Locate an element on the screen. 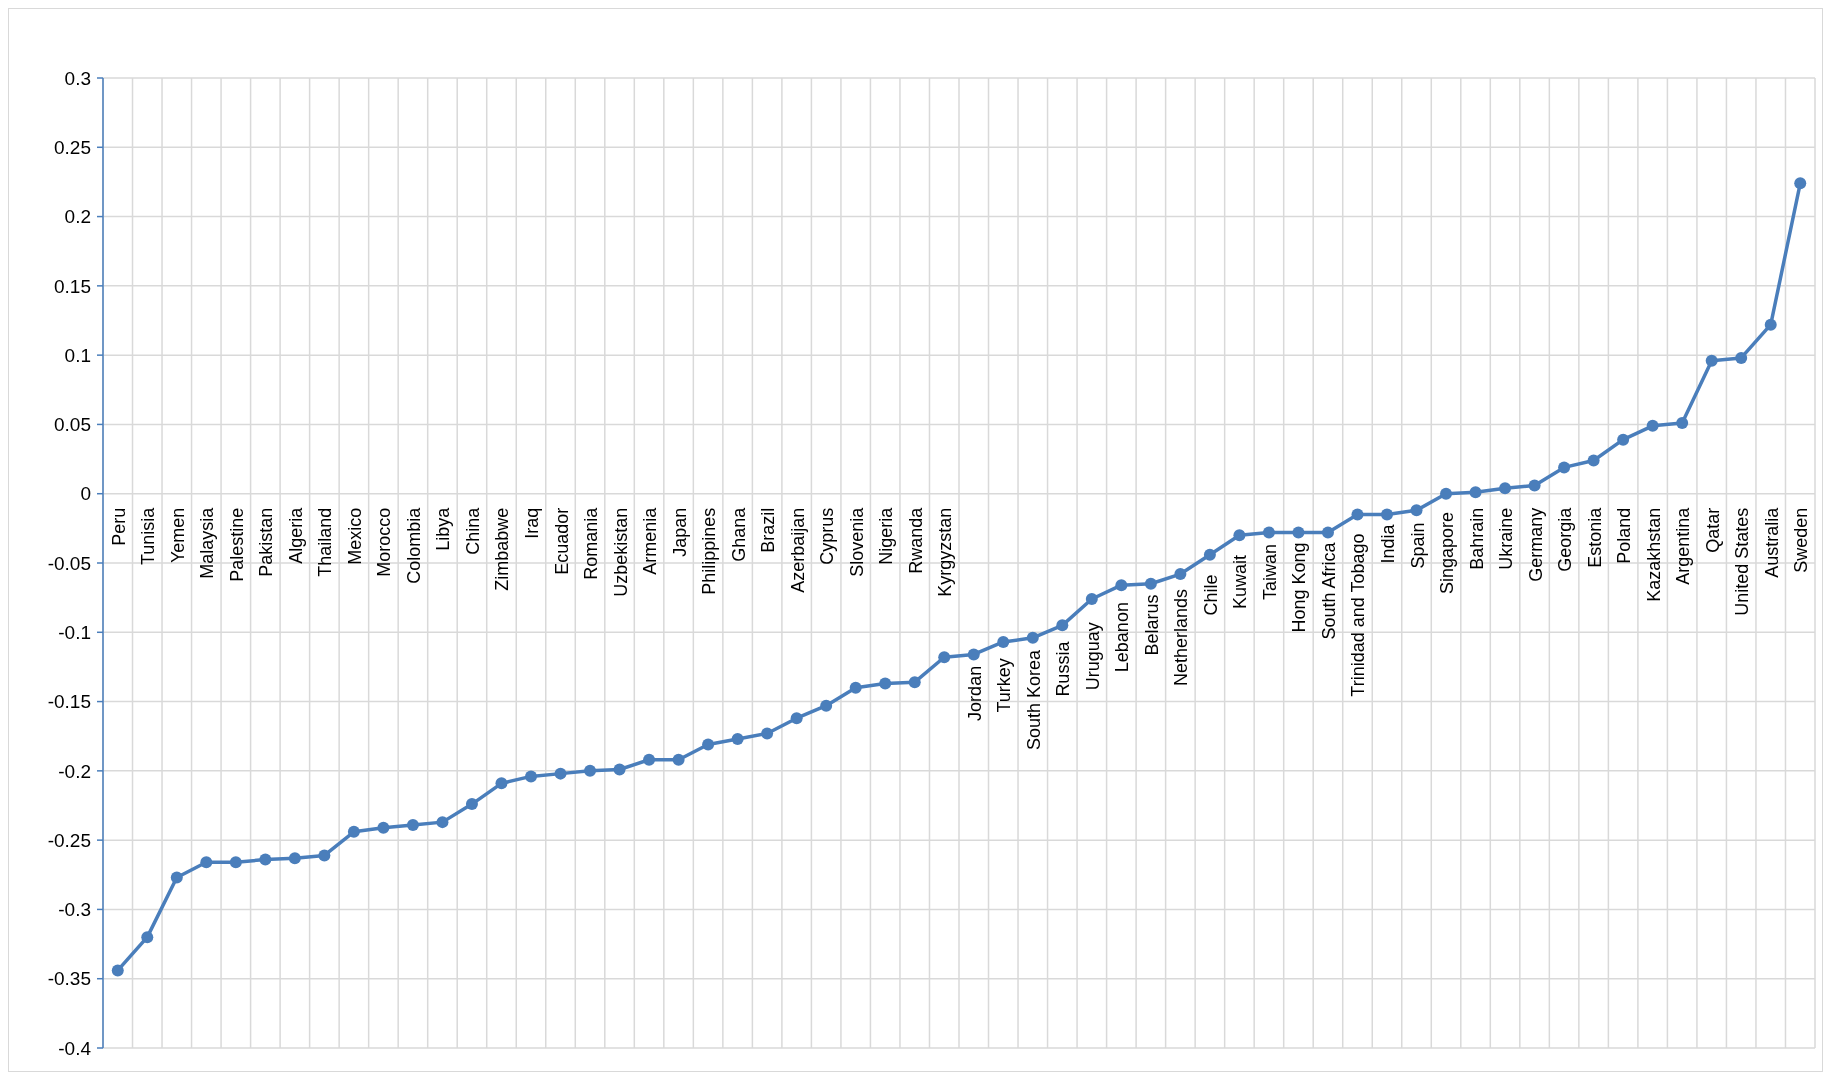  x-tick-label: Slovenia is located at coordinates (856, 541).